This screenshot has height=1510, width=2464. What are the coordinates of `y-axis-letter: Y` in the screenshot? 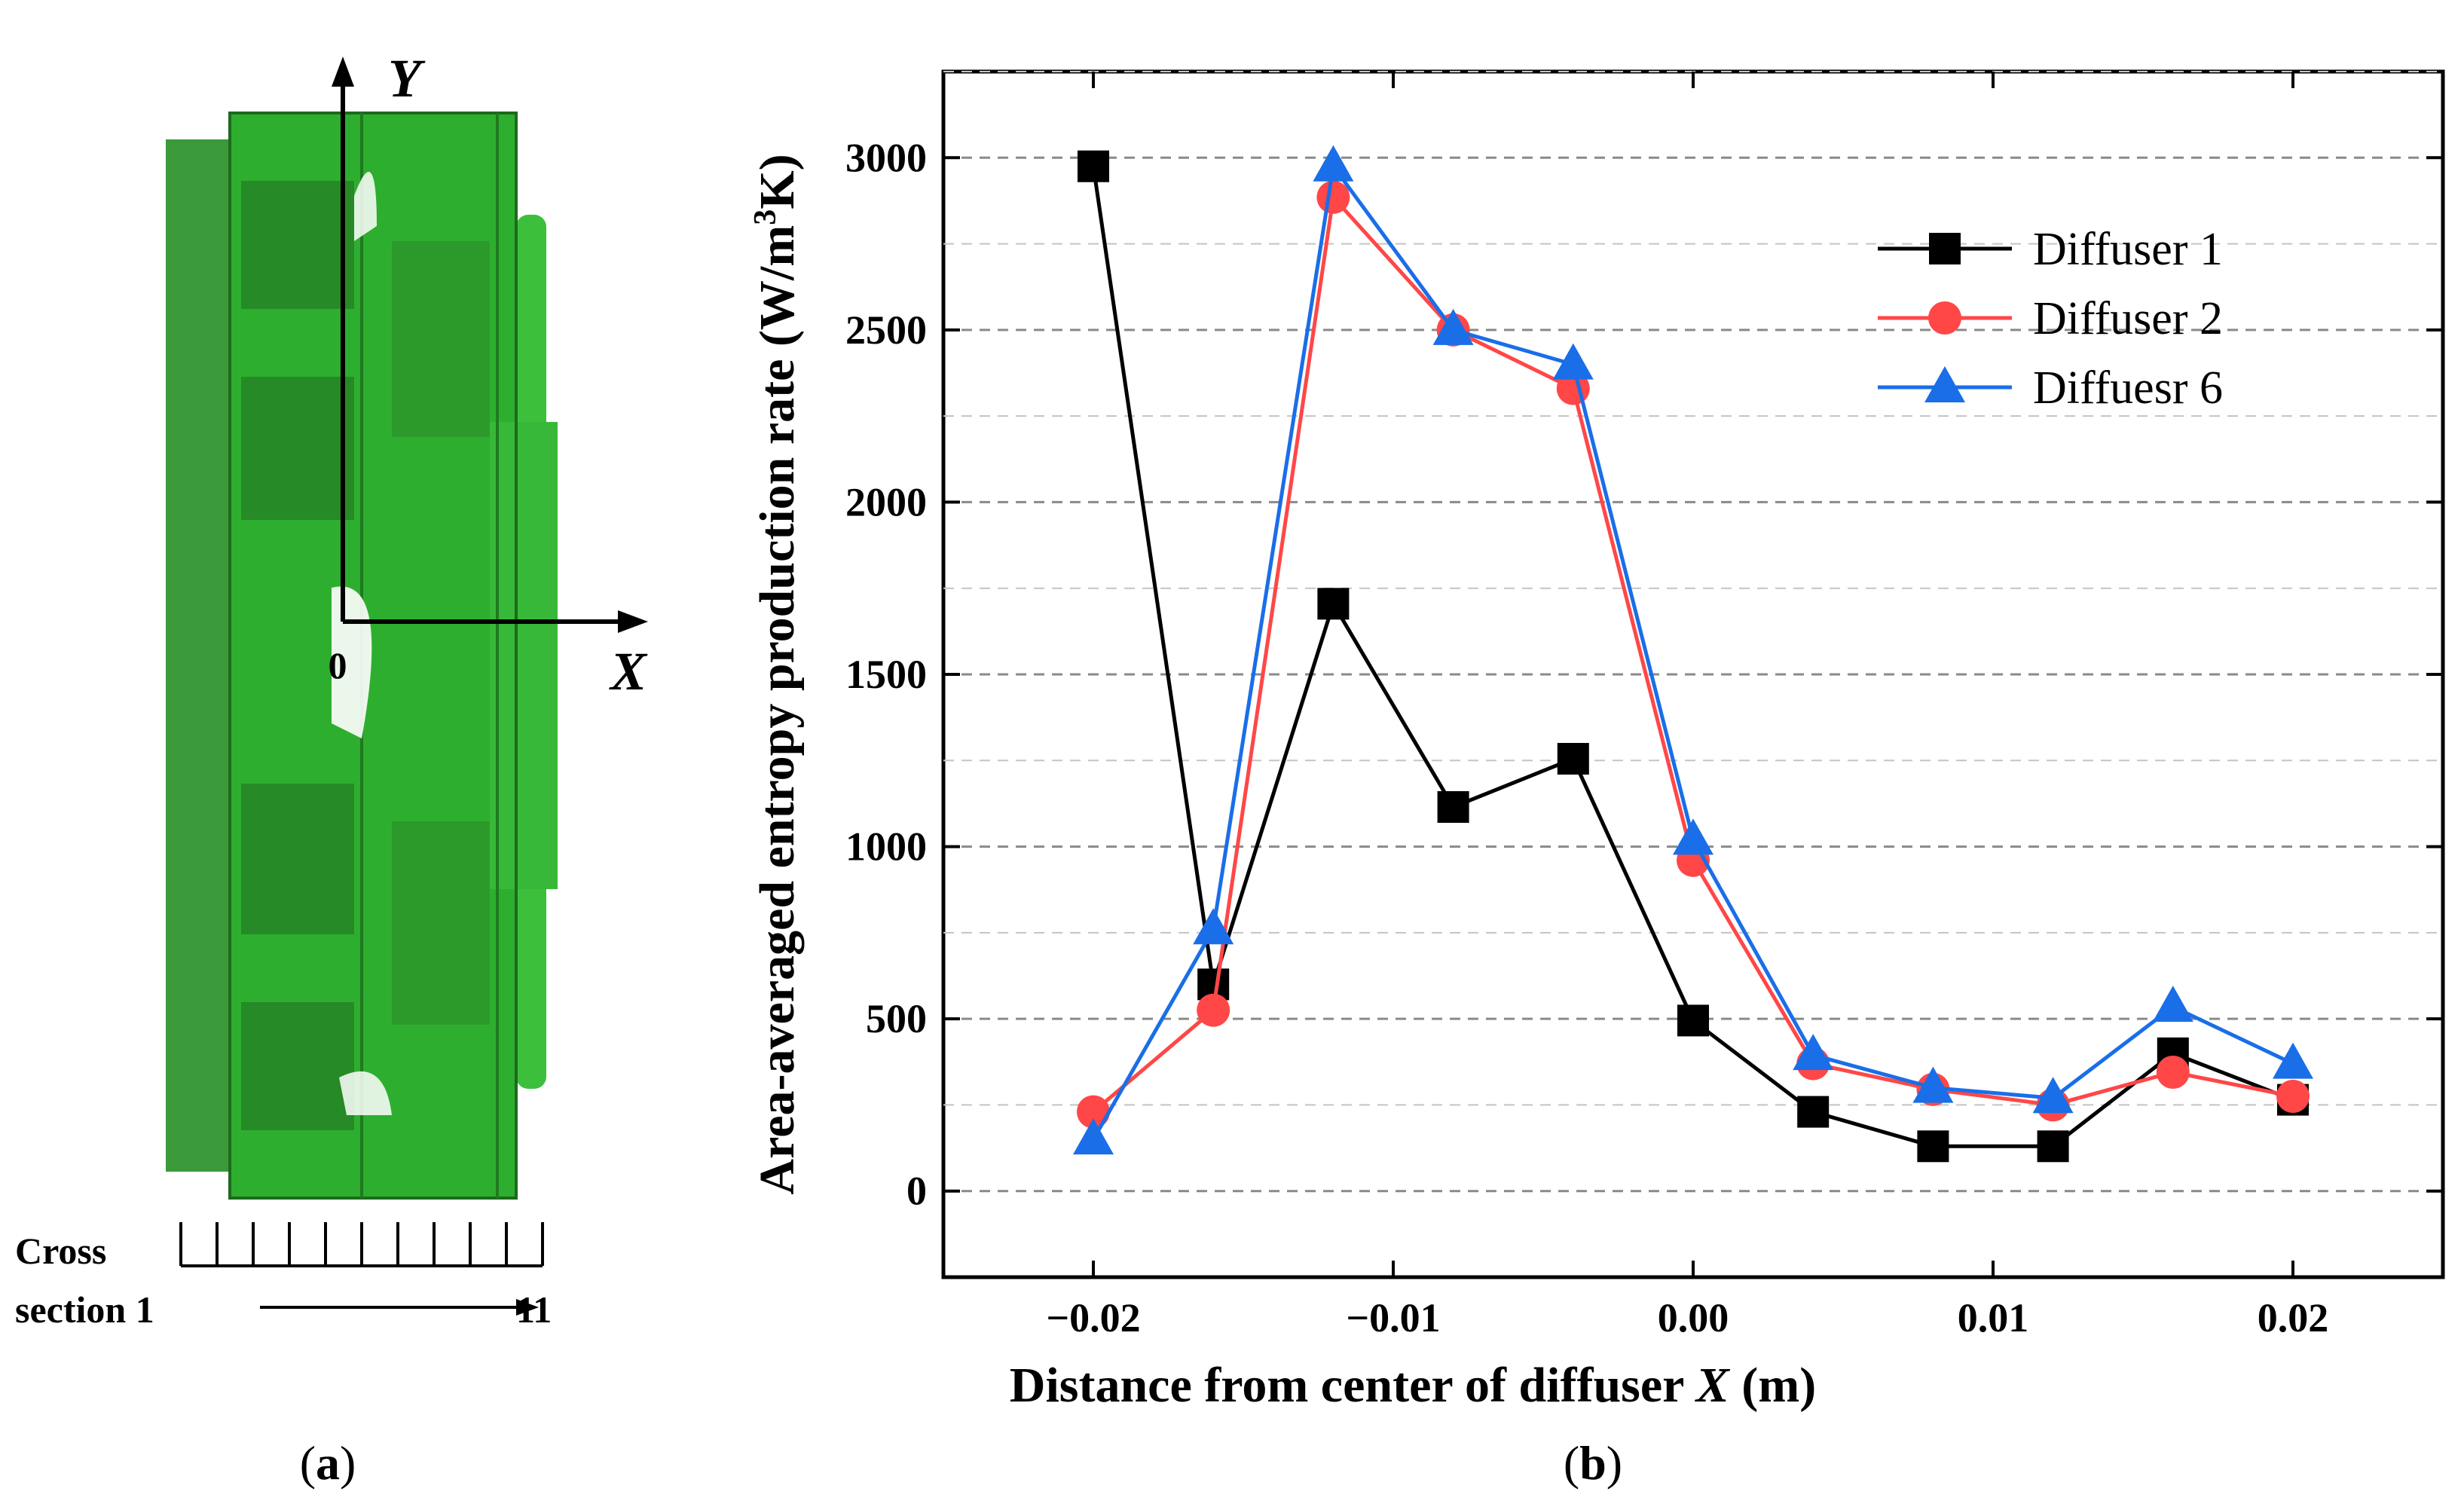 It's located at (407, 78).